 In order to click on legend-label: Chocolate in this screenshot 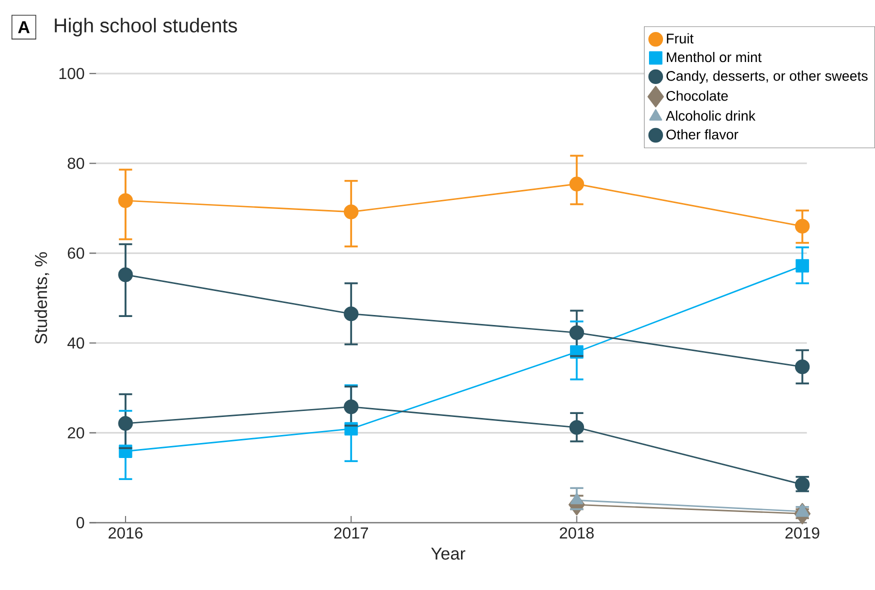, I will do `click(697, 95)`.